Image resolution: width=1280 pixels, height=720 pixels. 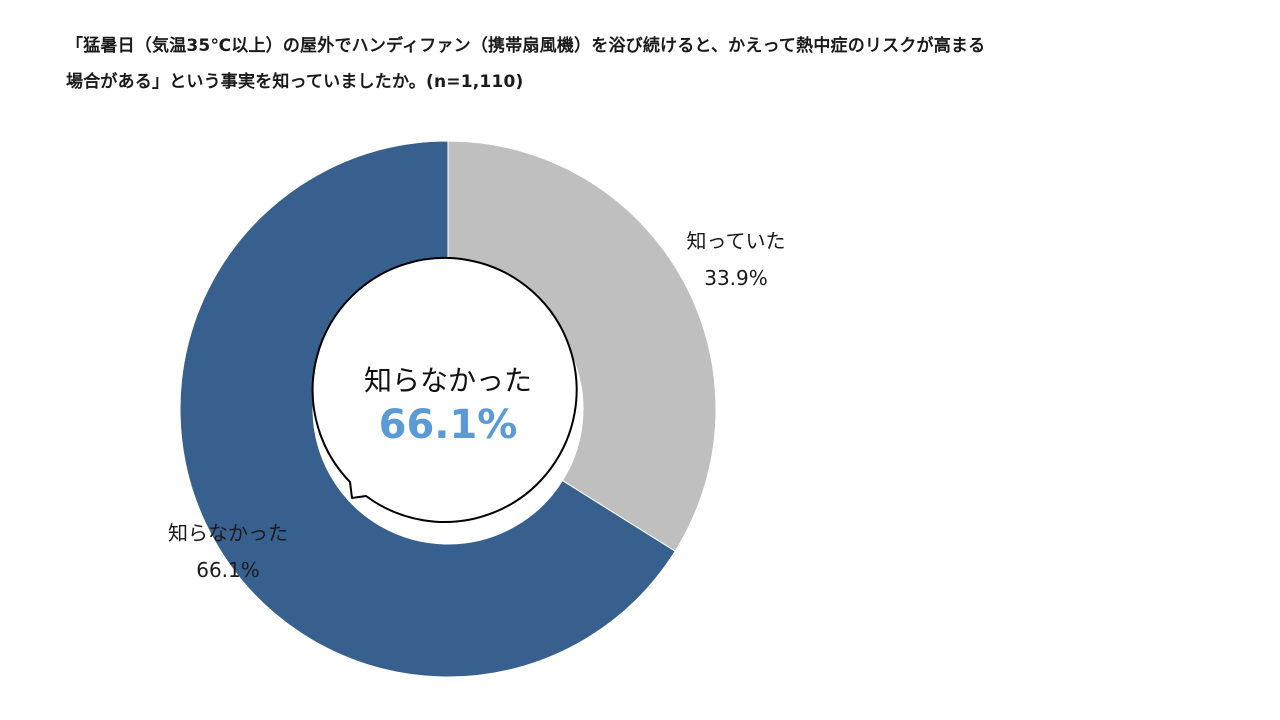 I want to click on slice-value-known: 33.9%, so click(x=736, y=278).